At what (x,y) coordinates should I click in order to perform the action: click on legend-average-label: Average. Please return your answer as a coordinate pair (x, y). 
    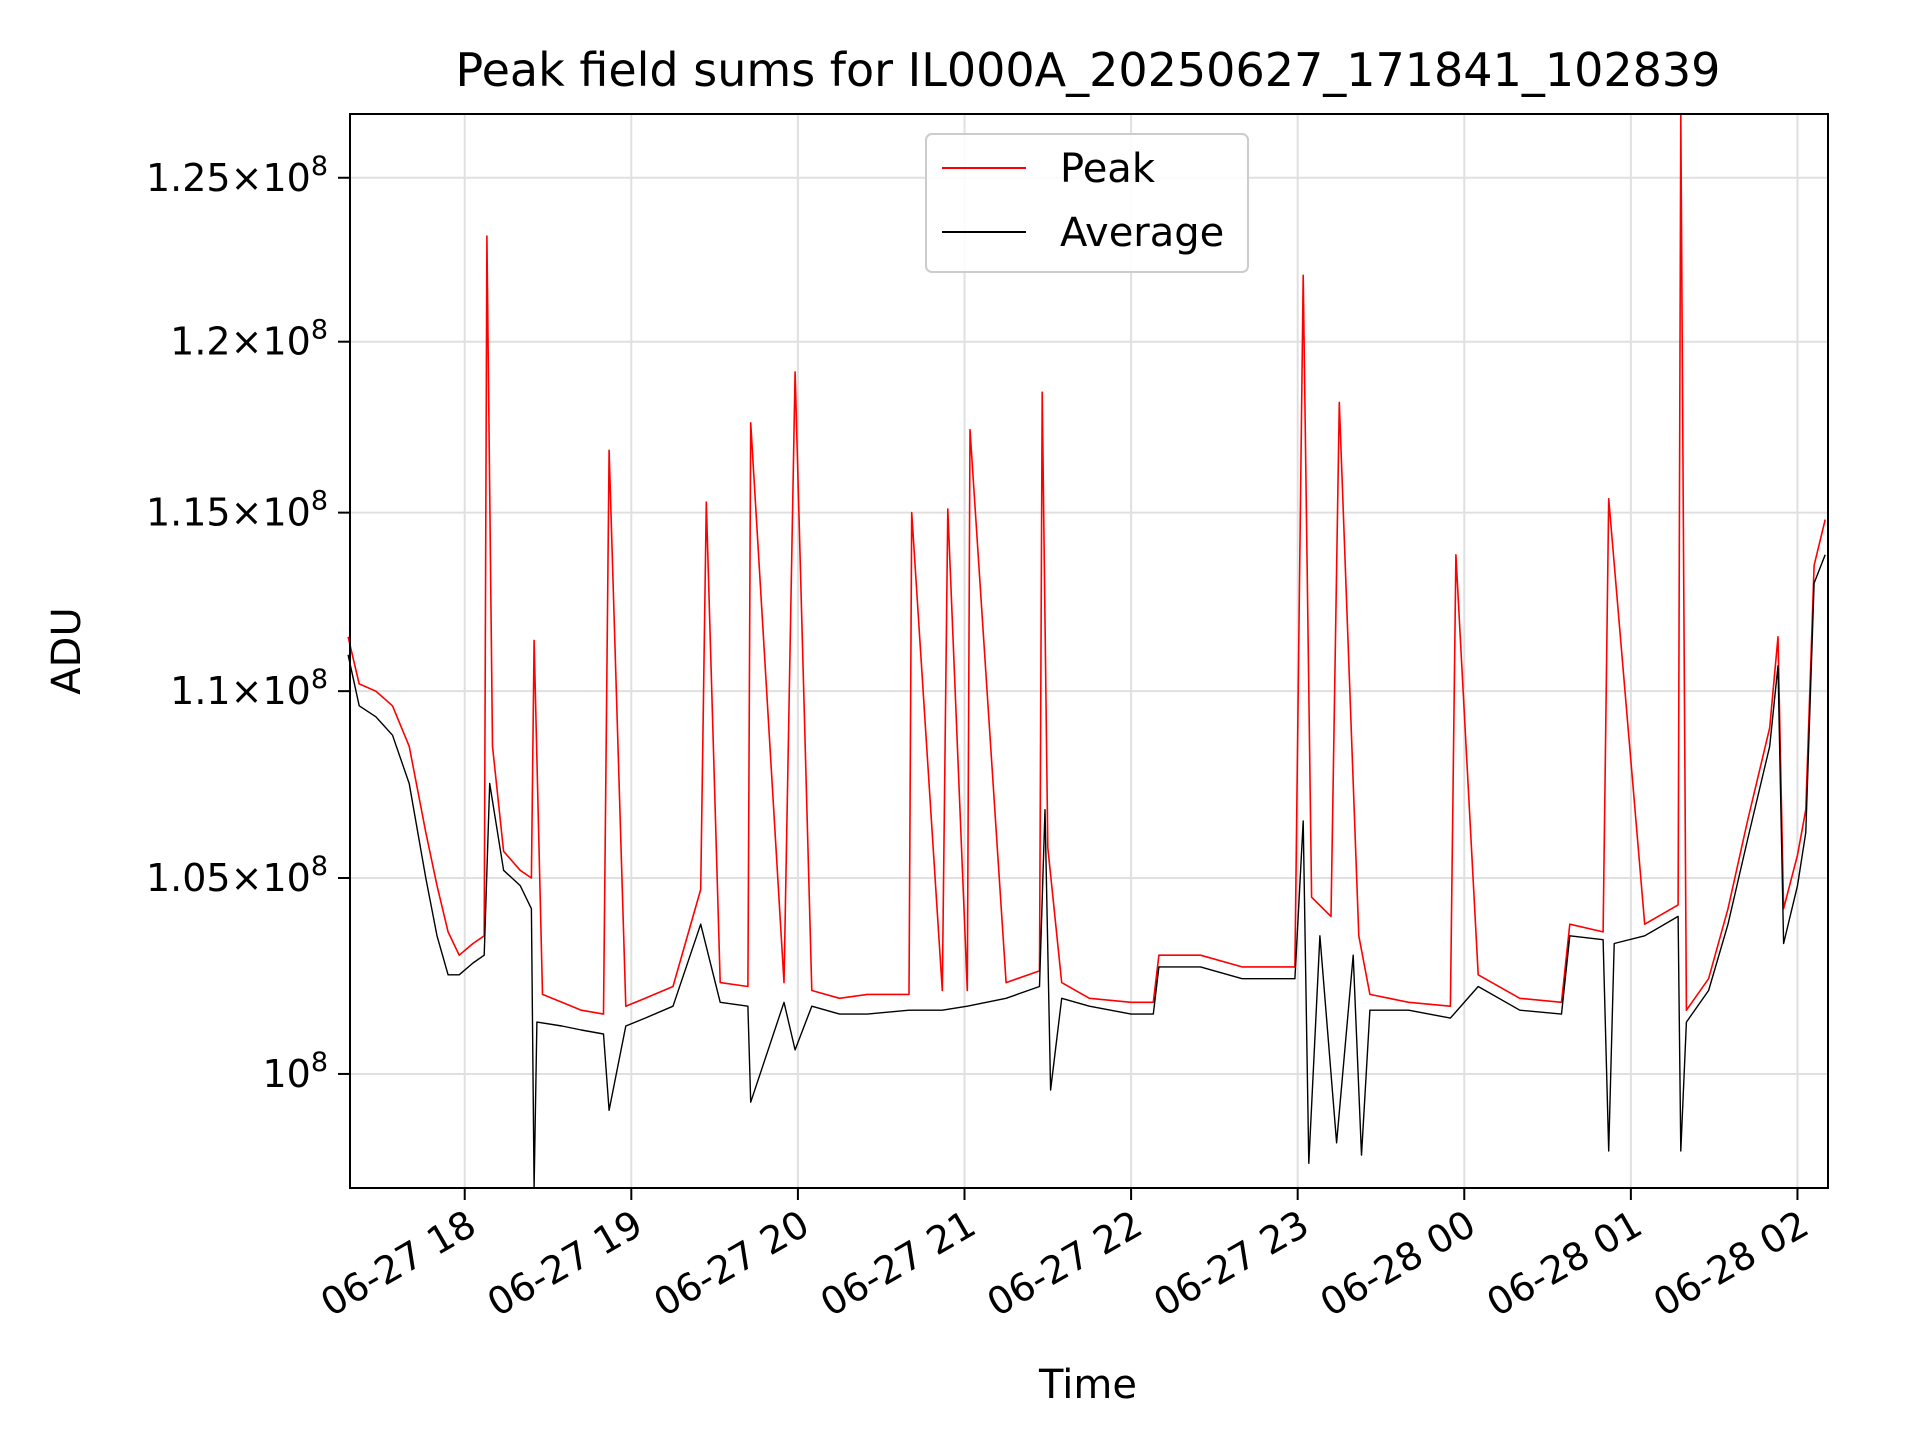
    Looking at the image, I should click on (1142, 233).